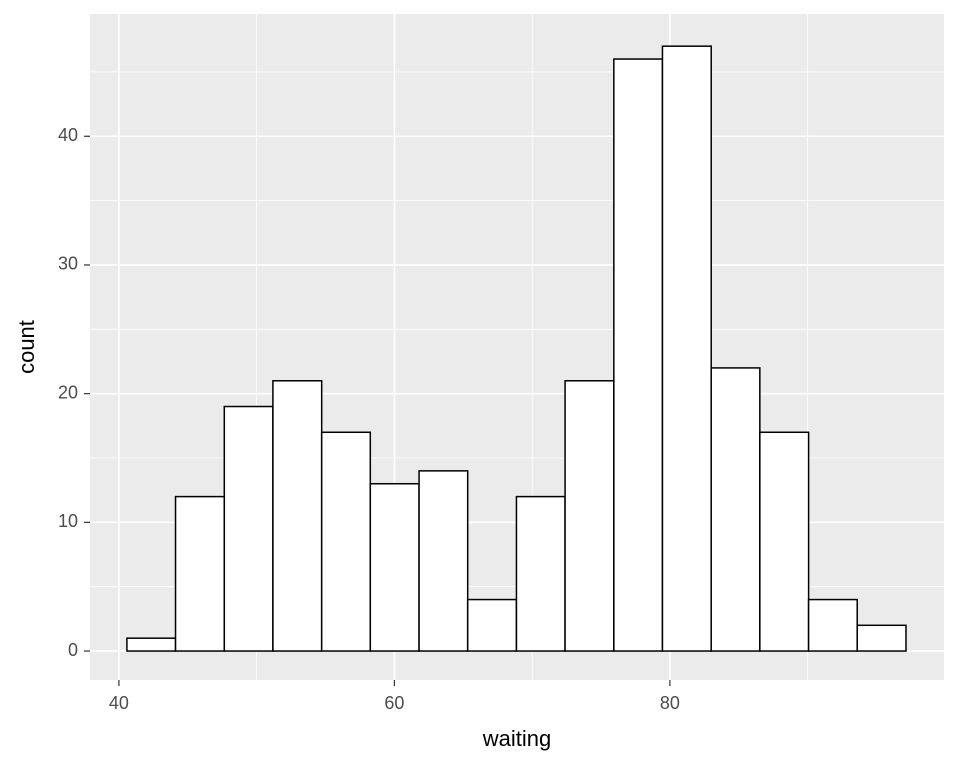  What do you see at coordinates (670, 703) in the screenshot?
I see `x-tick-label: 80` at bounding box center [670, 703].